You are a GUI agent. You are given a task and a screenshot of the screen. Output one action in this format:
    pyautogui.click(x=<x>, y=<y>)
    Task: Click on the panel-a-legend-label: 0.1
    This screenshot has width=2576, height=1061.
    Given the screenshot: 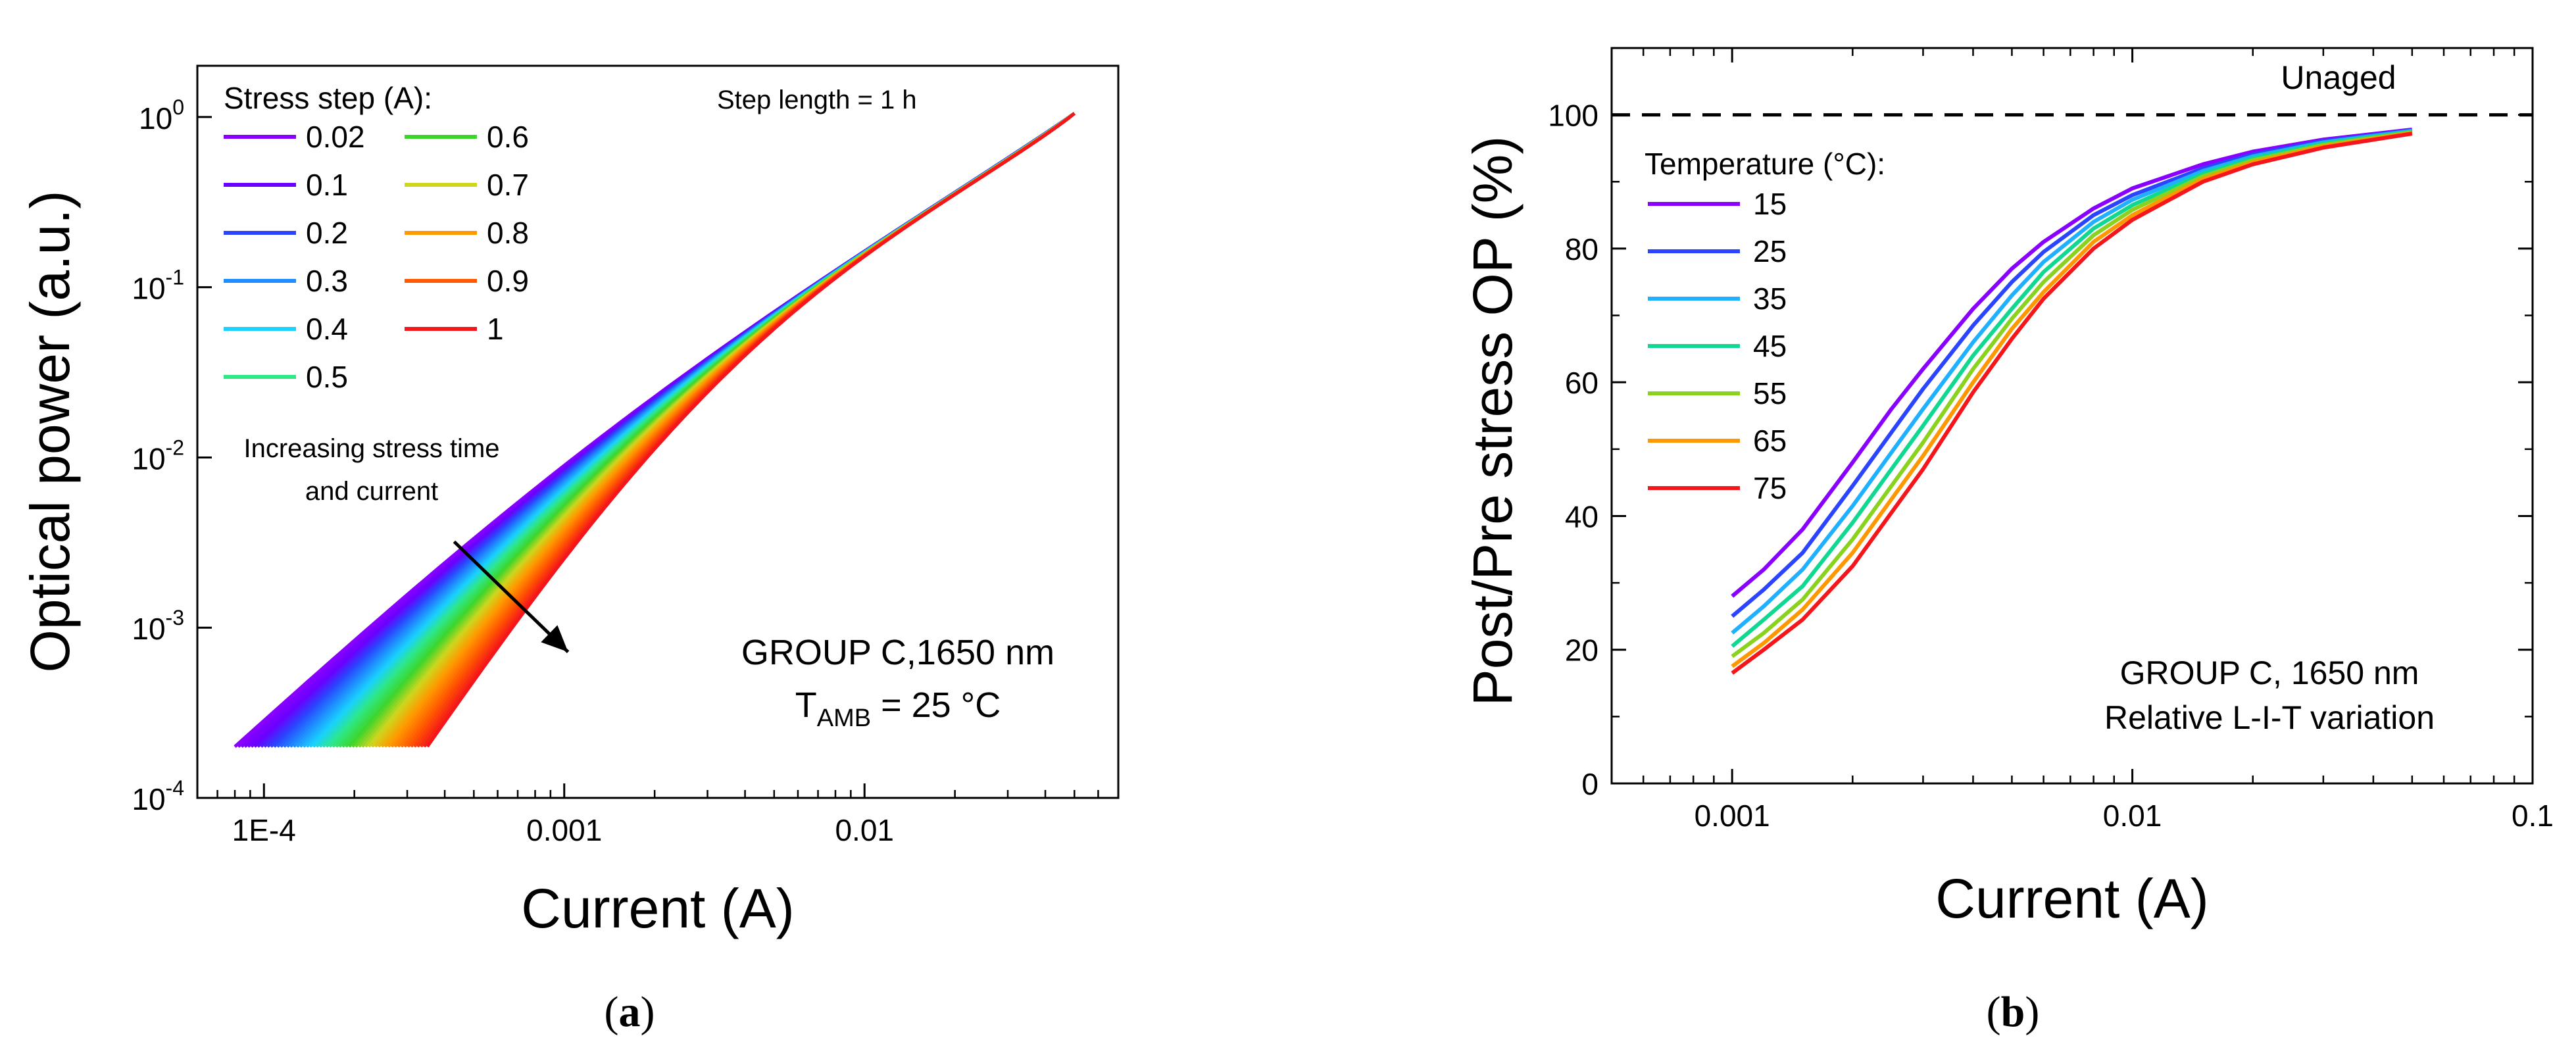 What is the action you would take?
    pyautogui.click(x=327, y=185)
    